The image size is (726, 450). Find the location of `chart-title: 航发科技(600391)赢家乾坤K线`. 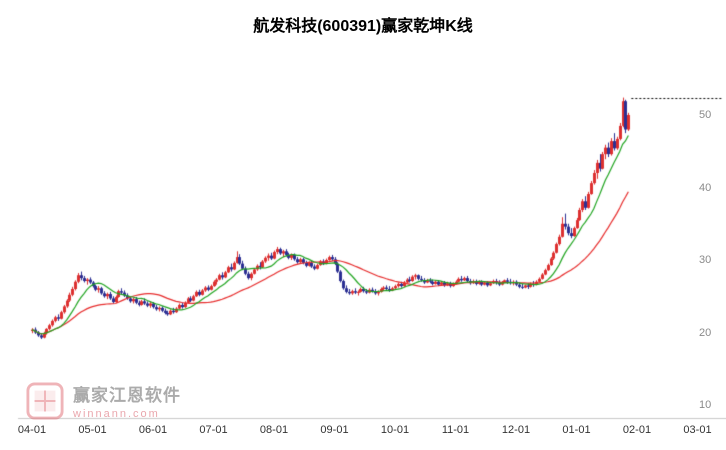

chart-title: 航发科技(600391)赢家乾坤K线 is located at coordinates (363, 26).